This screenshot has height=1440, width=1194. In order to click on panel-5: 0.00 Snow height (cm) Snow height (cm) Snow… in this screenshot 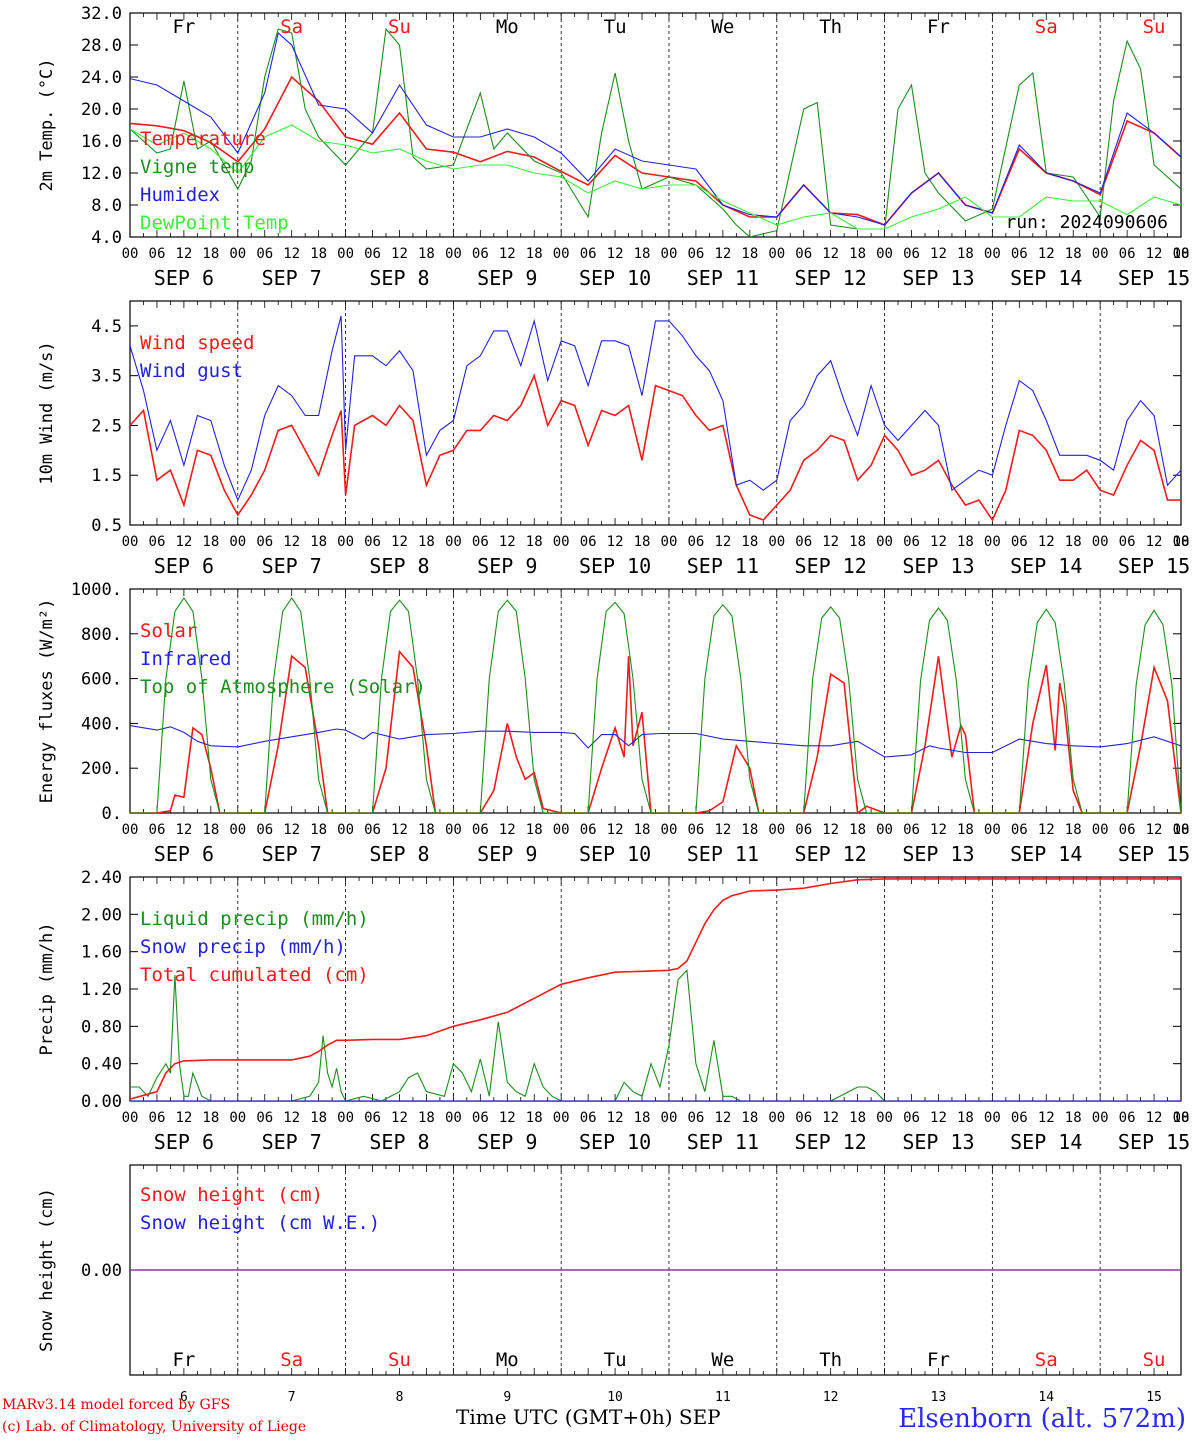, I will do `click(609, 1270)`.